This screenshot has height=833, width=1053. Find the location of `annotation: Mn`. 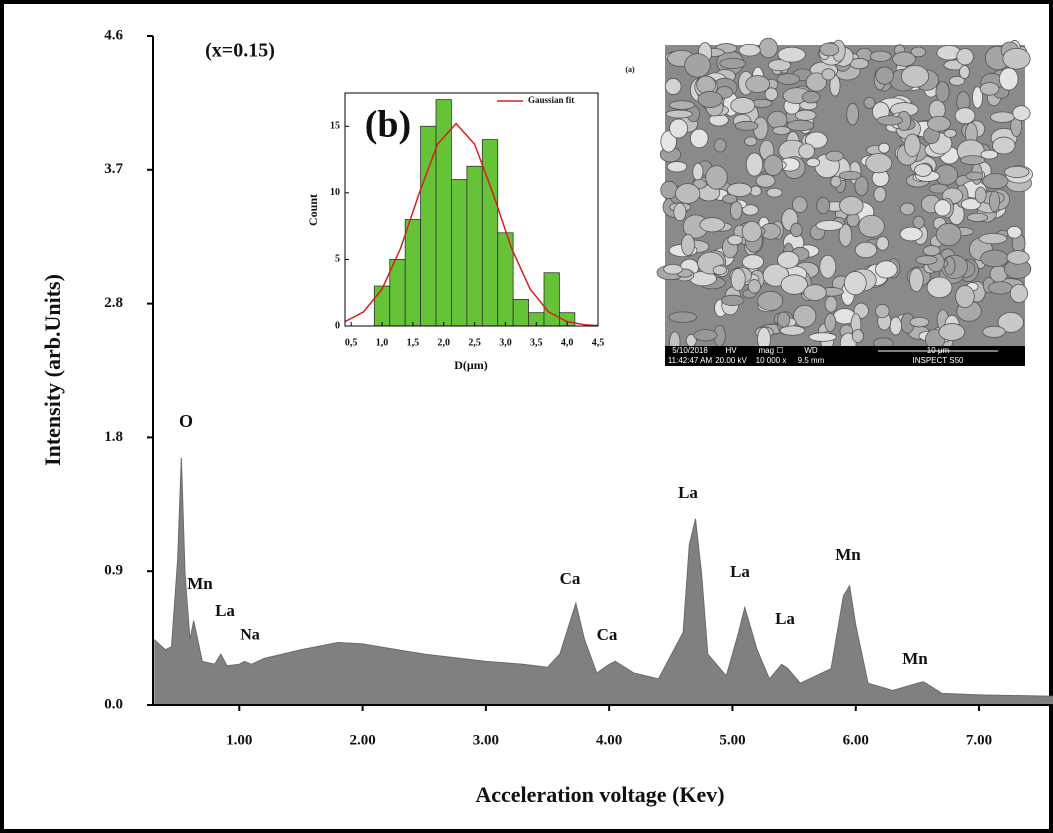

annotation: Mn is located at coordinates (848, 554).